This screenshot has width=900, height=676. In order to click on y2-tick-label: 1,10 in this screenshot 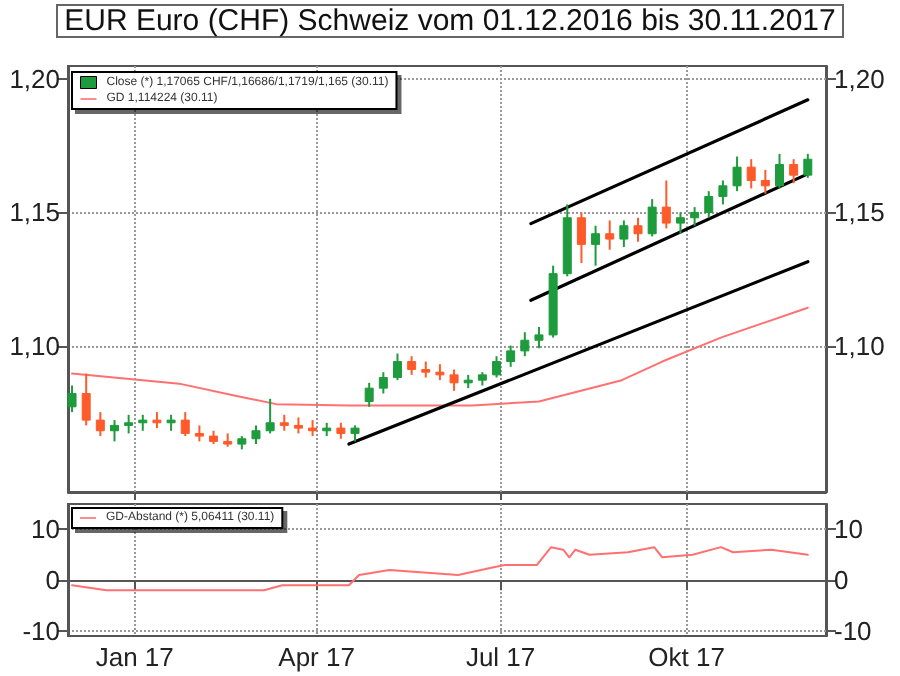, I will do `click(859, 345)`.